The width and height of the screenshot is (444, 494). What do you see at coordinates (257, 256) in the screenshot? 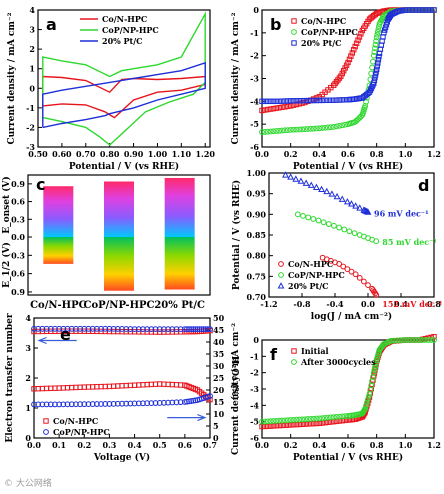
I see `y-tick-label: 0.80` at bounding box center [257, 256].